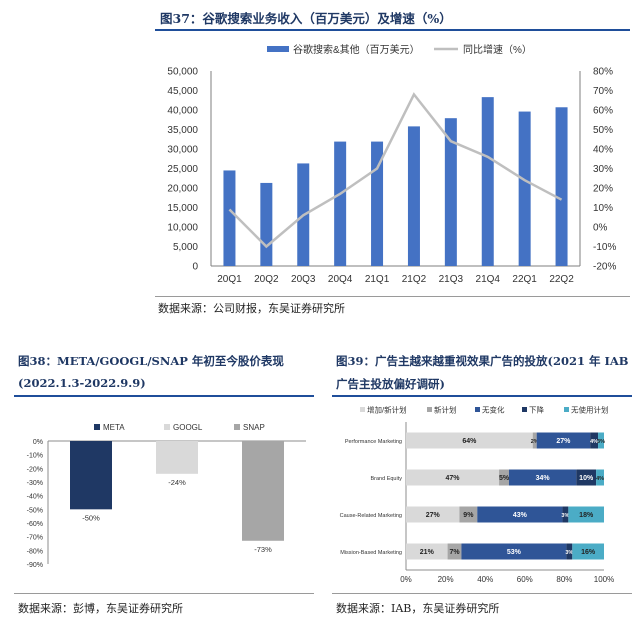 The width and height of the screenshot is (640, 620). Describe the element at coordinates (603, 169) in the screenshot. I see `right-axis-tick-label: 30%` at that location.